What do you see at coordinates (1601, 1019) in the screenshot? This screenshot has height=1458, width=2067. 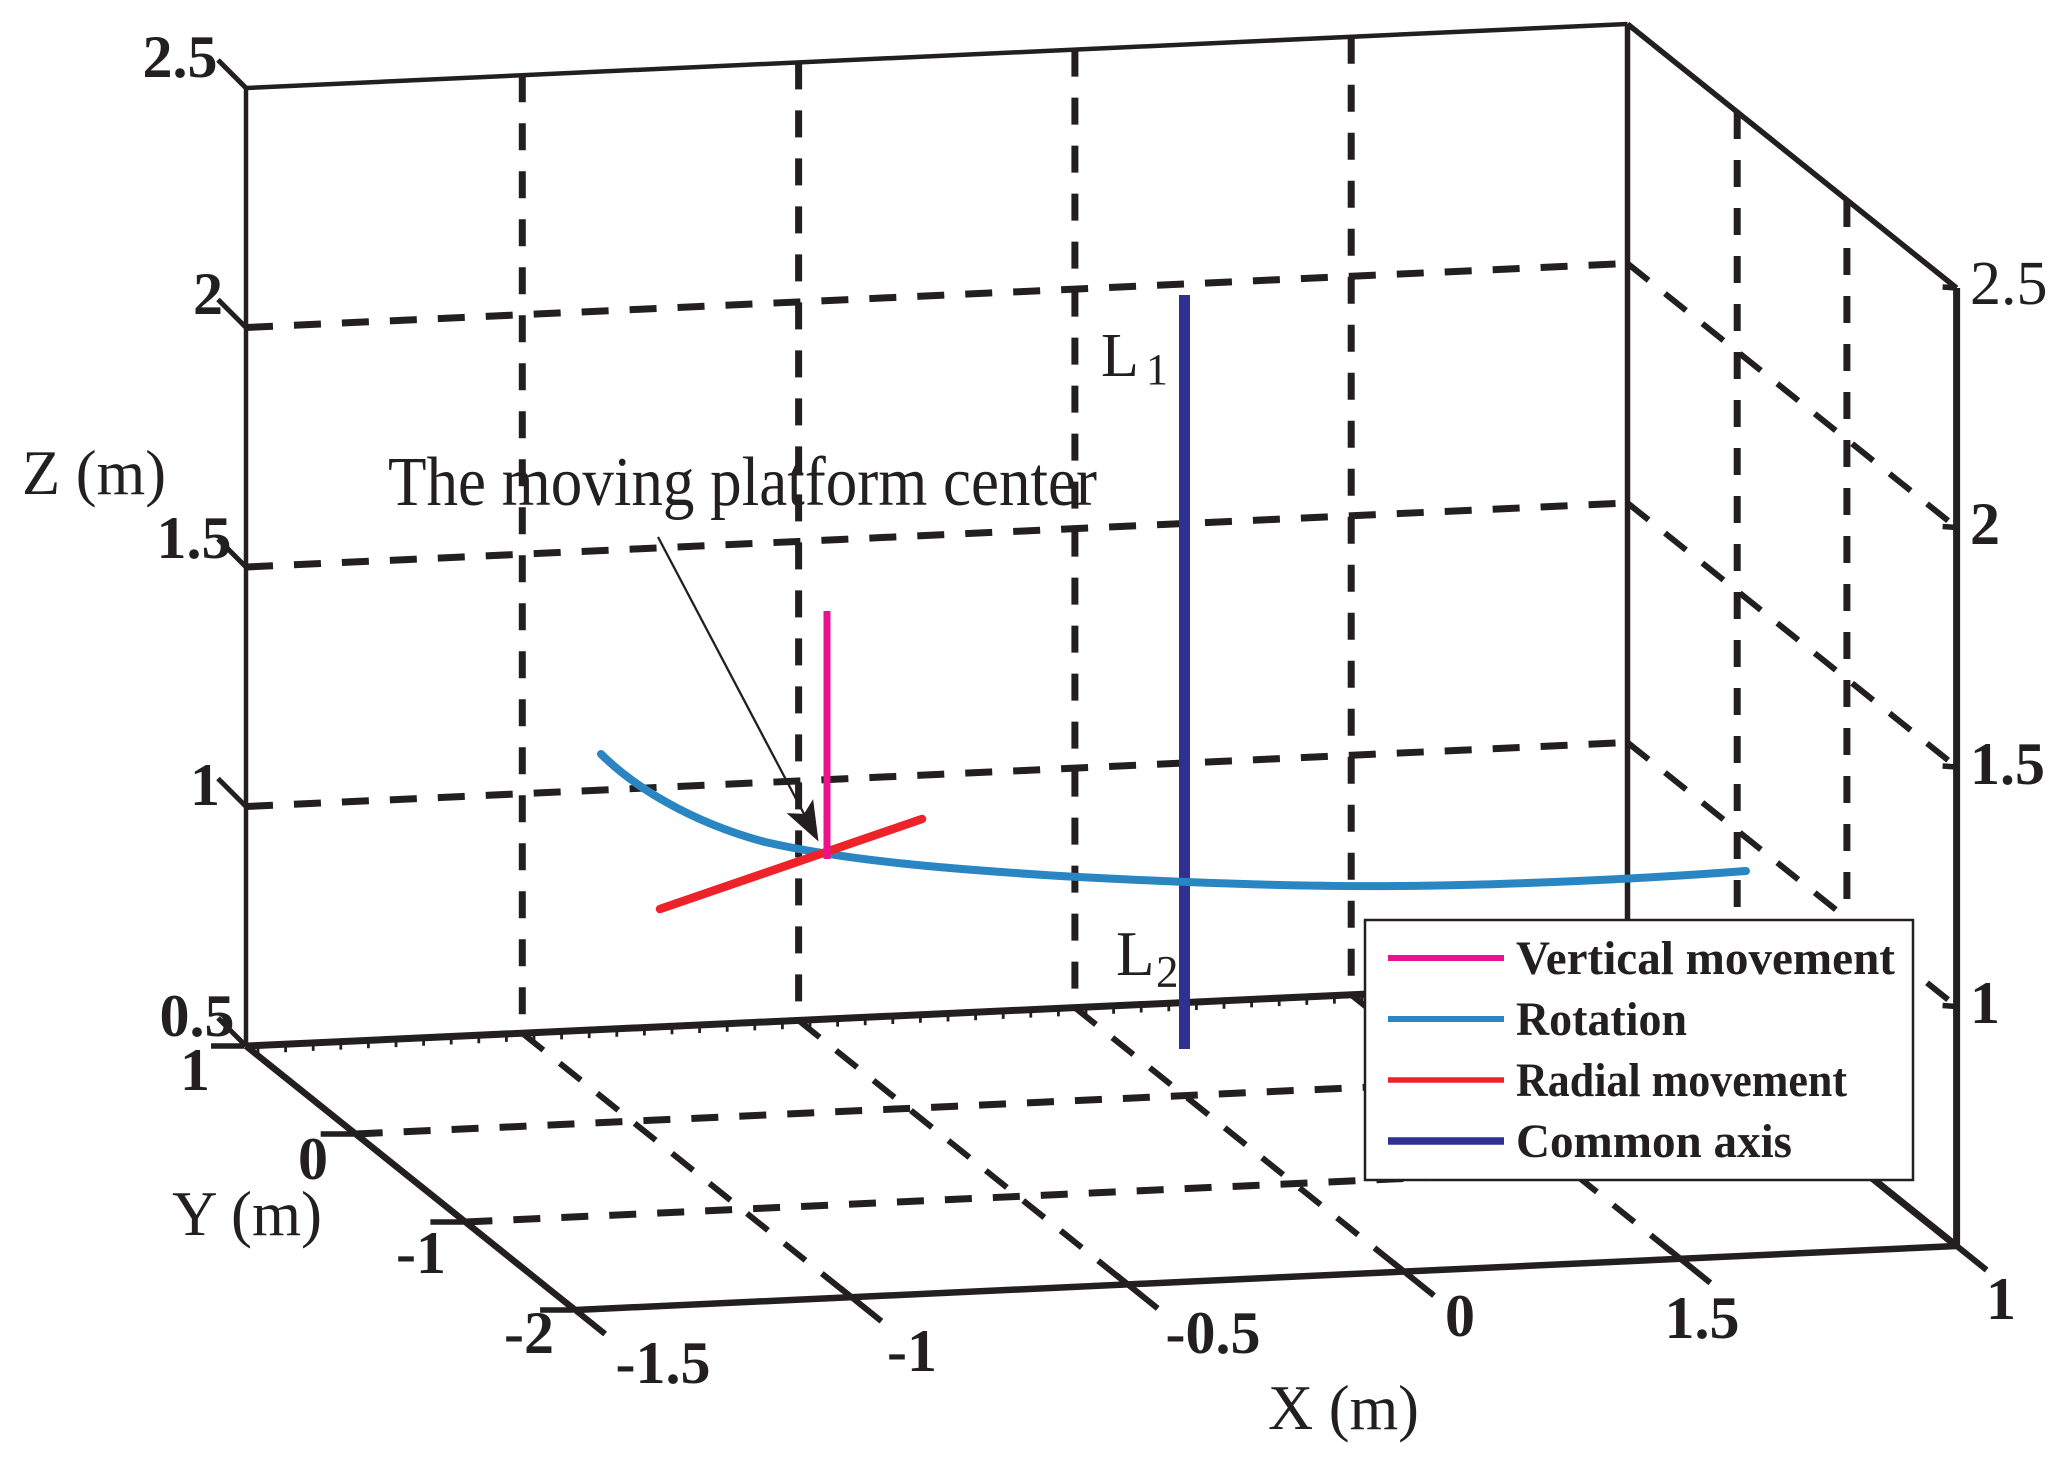 I see `svg-text: Rotation` at bounding box center [1601, 1019].